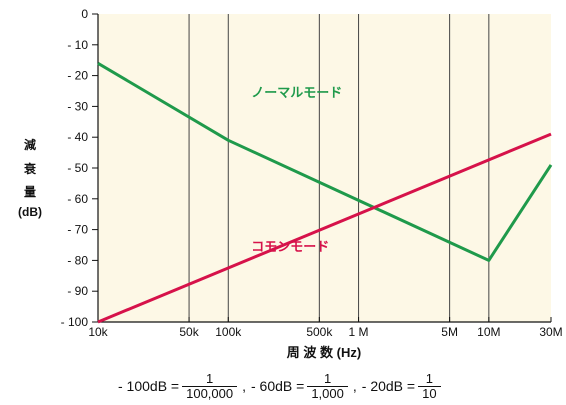  Describe the element at coordinates (77, 291) in the screenshot. I see `y-tick-label: - 90` at that location.